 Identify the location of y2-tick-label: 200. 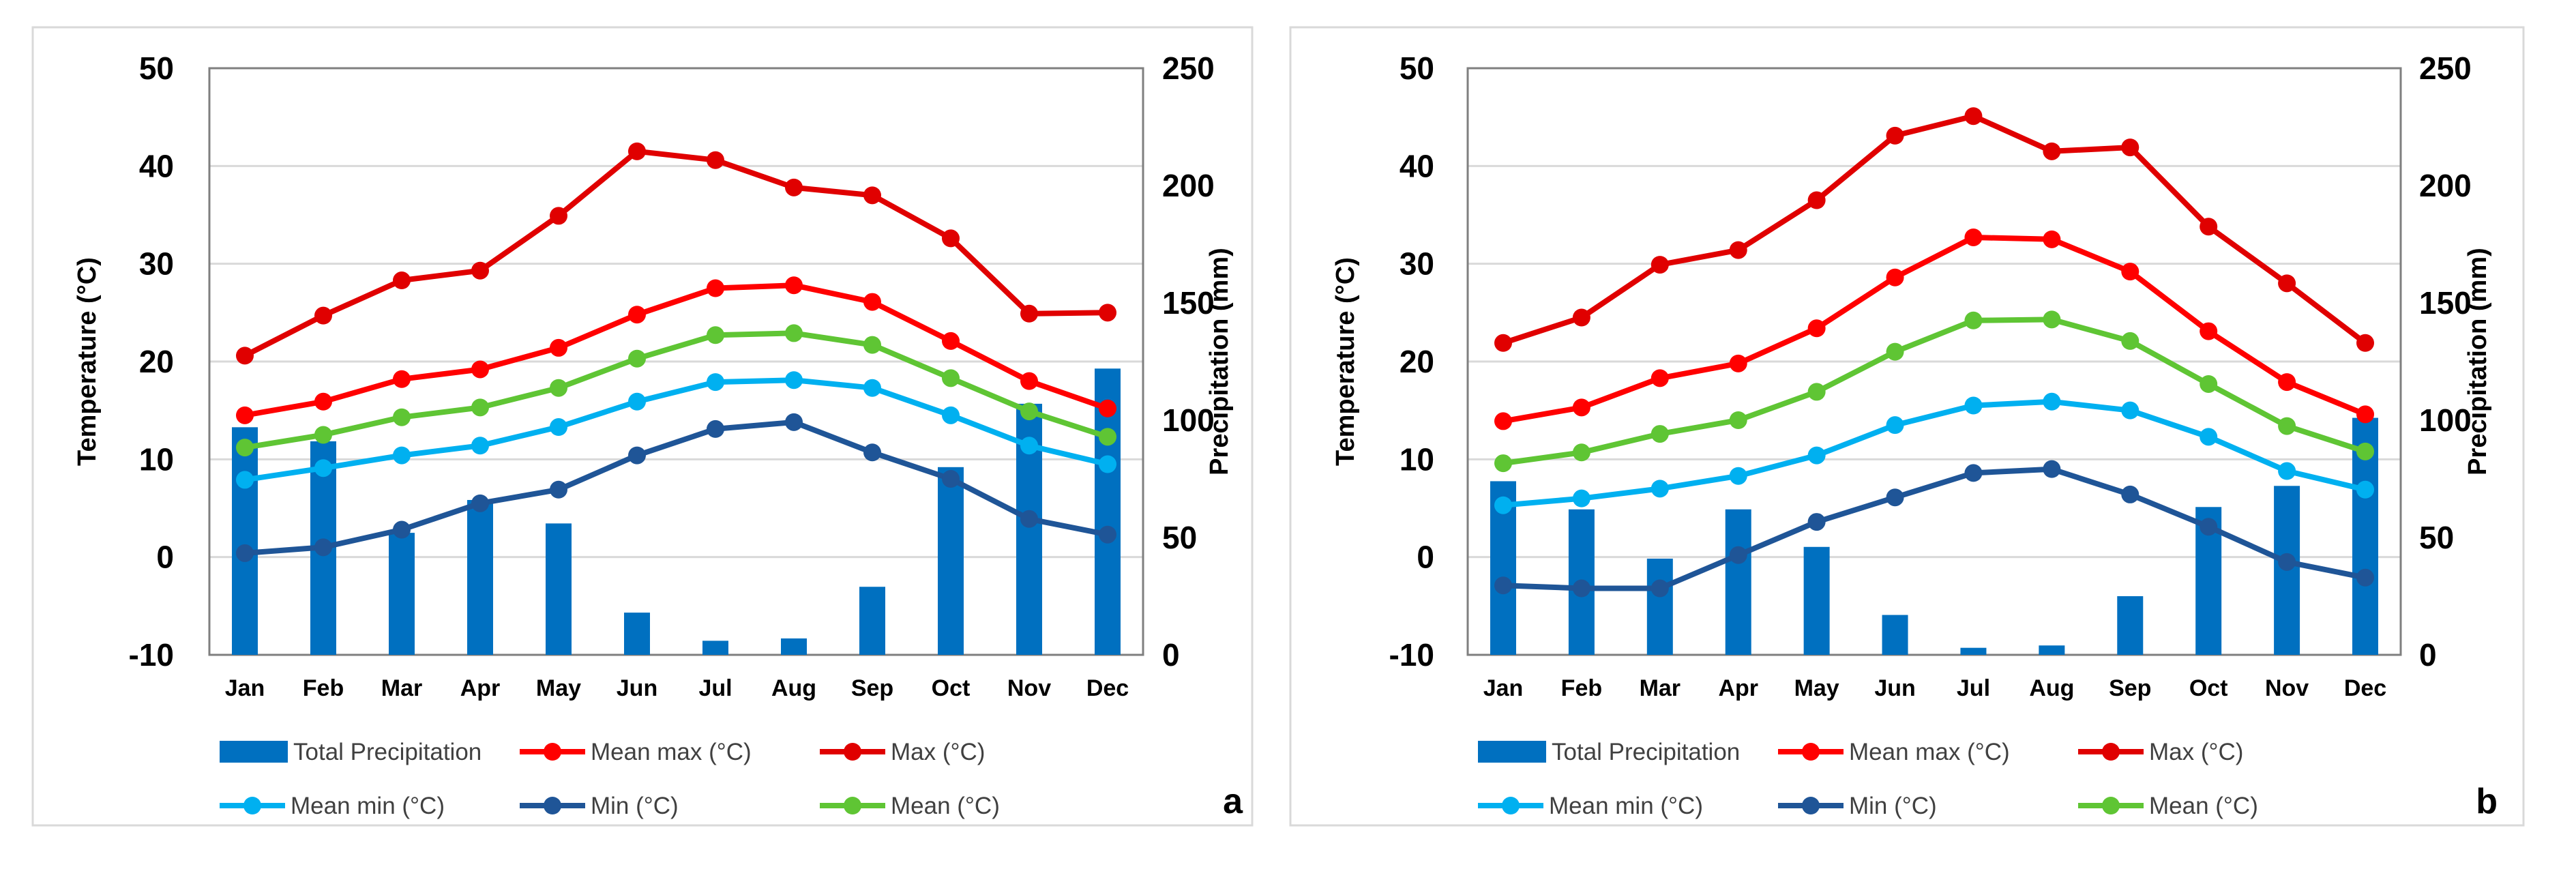
(2445, 186).